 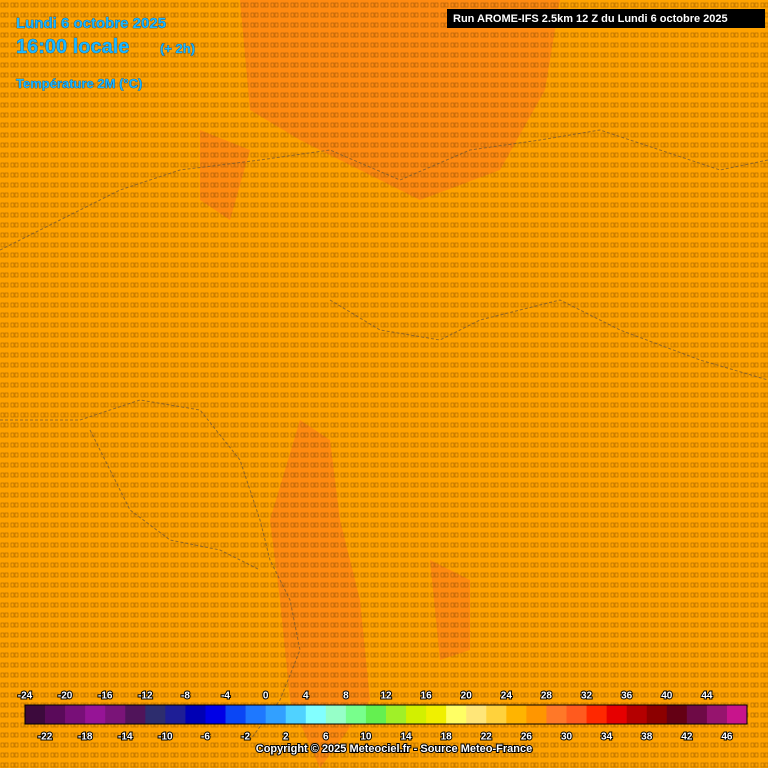 I want to click on colorbar-label: 16, so click(x=427, y=696).